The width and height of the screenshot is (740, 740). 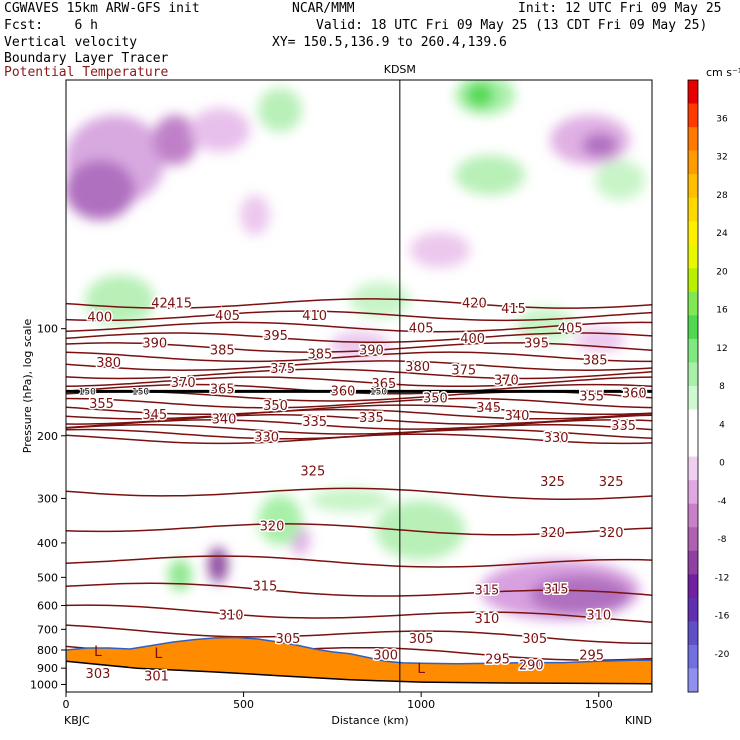 What do you see at coordinates (27, 386) in the screenshot?
I see `y-axis-label: Pressure (hPa), log scale` at bounding box center [27, 386].